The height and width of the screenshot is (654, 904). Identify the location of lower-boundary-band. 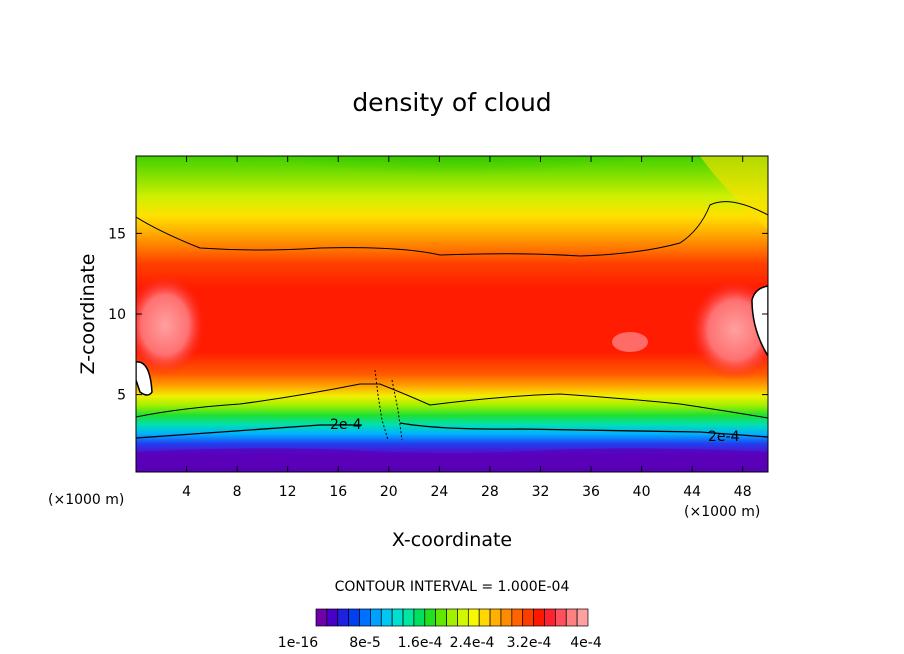
(452, 460).